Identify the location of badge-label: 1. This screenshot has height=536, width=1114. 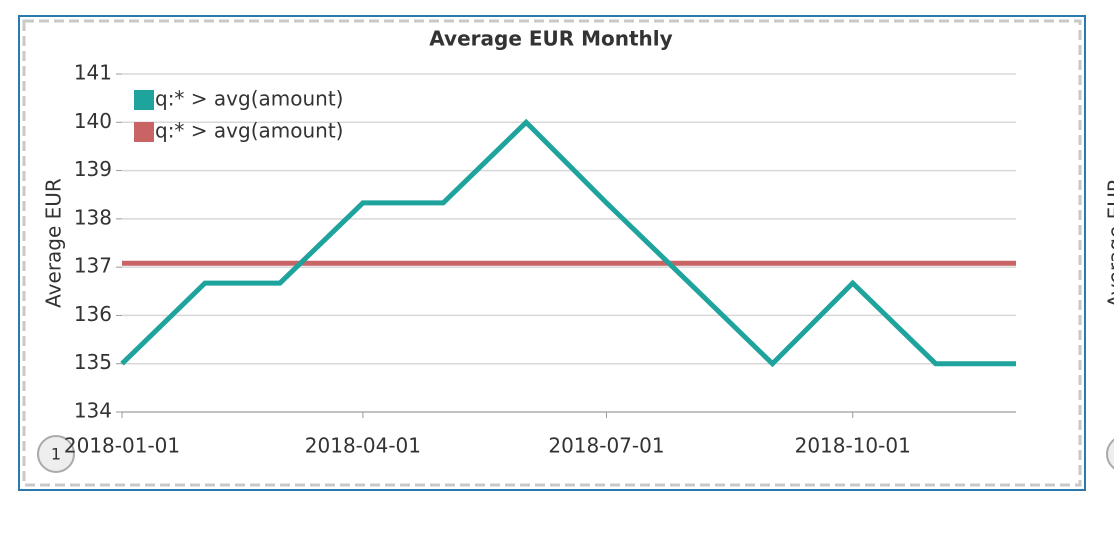
(56, 454).